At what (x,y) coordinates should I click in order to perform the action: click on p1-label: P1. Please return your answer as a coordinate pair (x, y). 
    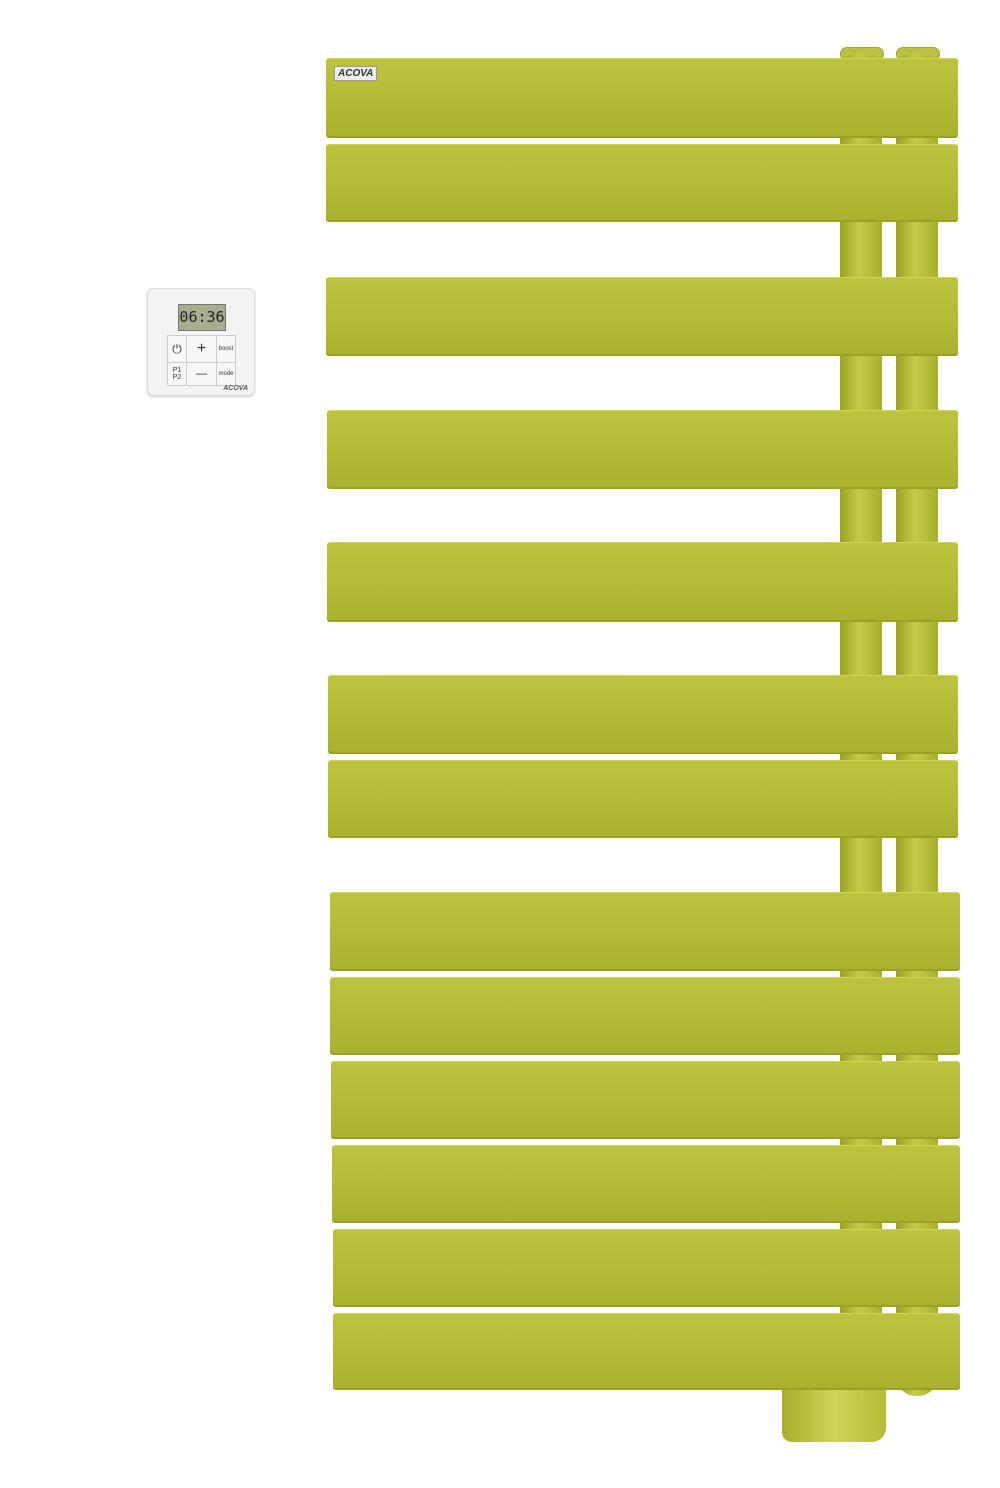
    Looking at the image, I should click on (177, 370).